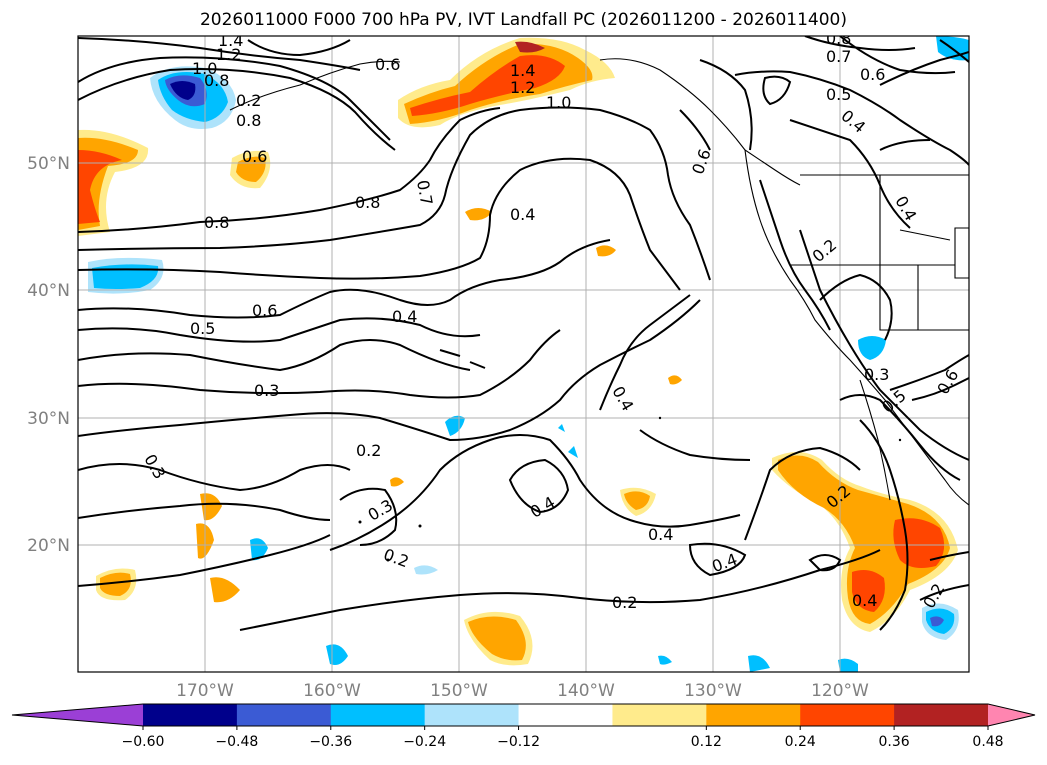  What do you see at coordinates (586, 691) in the screenshot?
I see `lon-label: 140°W` at bounding box center [586, 691].